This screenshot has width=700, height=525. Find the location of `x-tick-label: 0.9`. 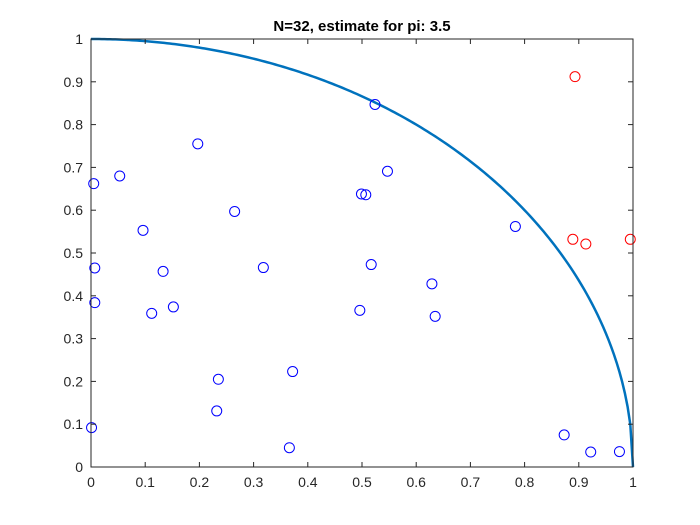

x-tick-label: 0.9 is located at coordinates (579, 482).